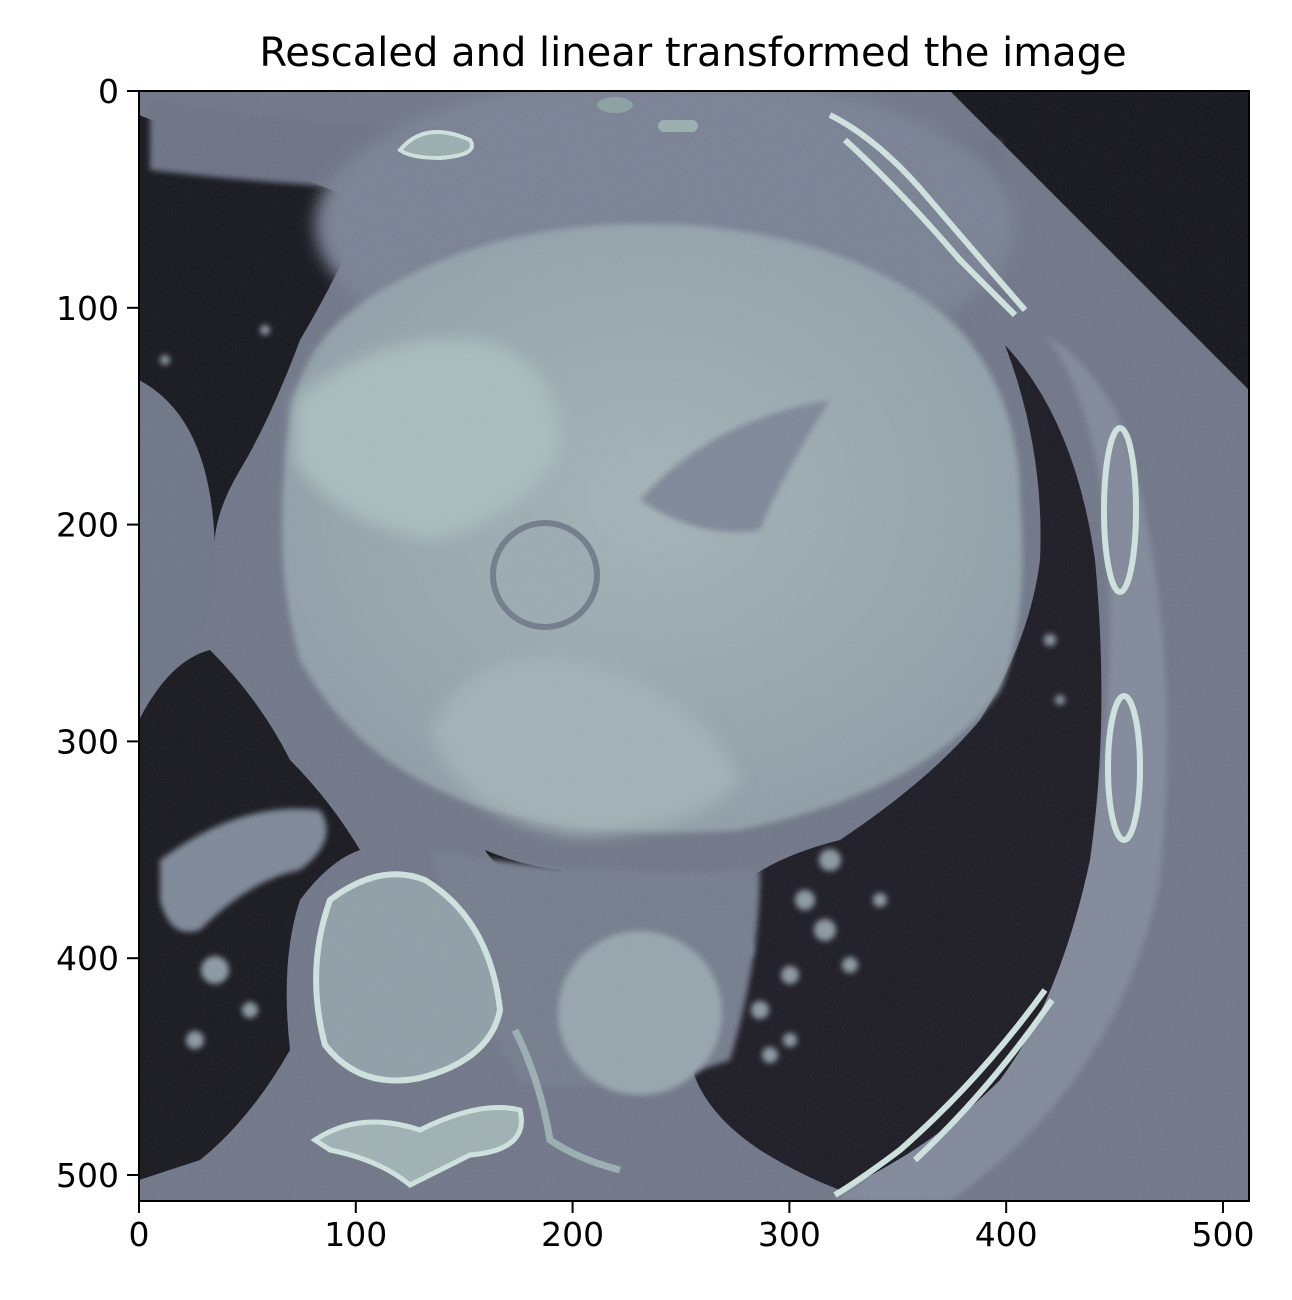 This screenshot has height=1300, width=1292. Describe the element at coordinates (789, 1234) in the screenshot. I see `x-tick-label: 300` at that location.